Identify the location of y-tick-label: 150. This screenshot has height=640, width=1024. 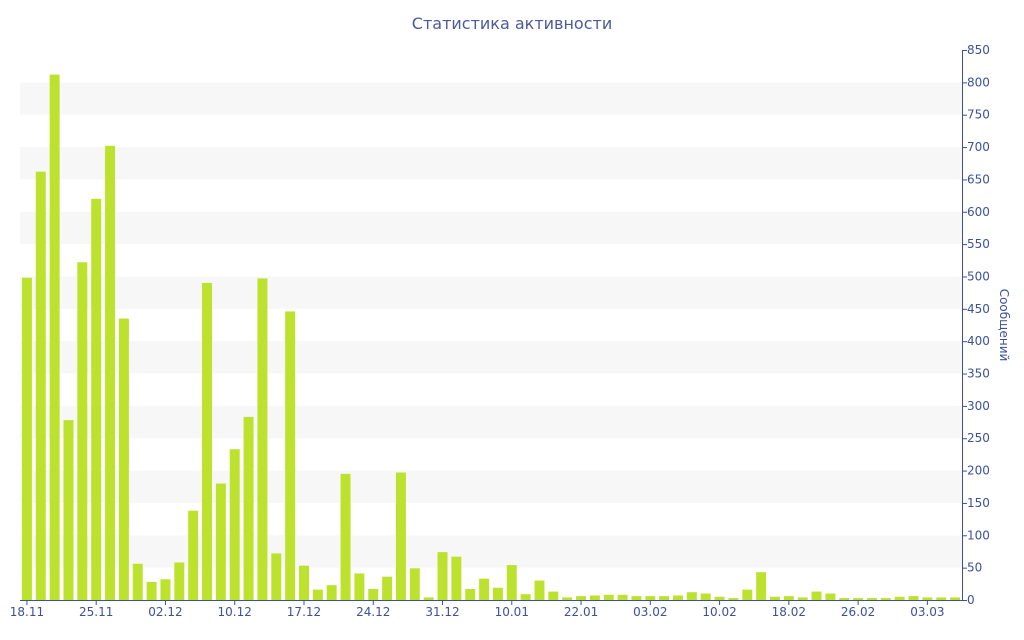
(978, 503).